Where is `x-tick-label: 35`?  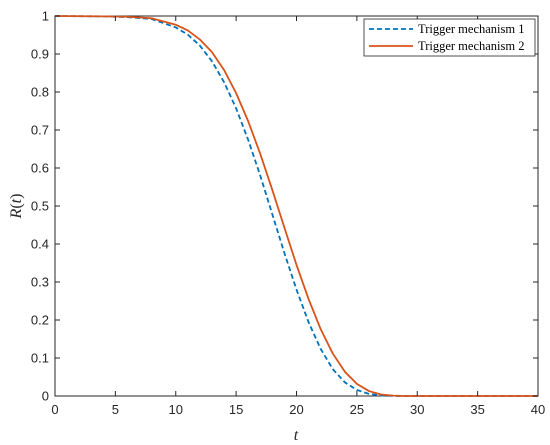 x-tick-label: 35 is located at coordinates (477, 409).